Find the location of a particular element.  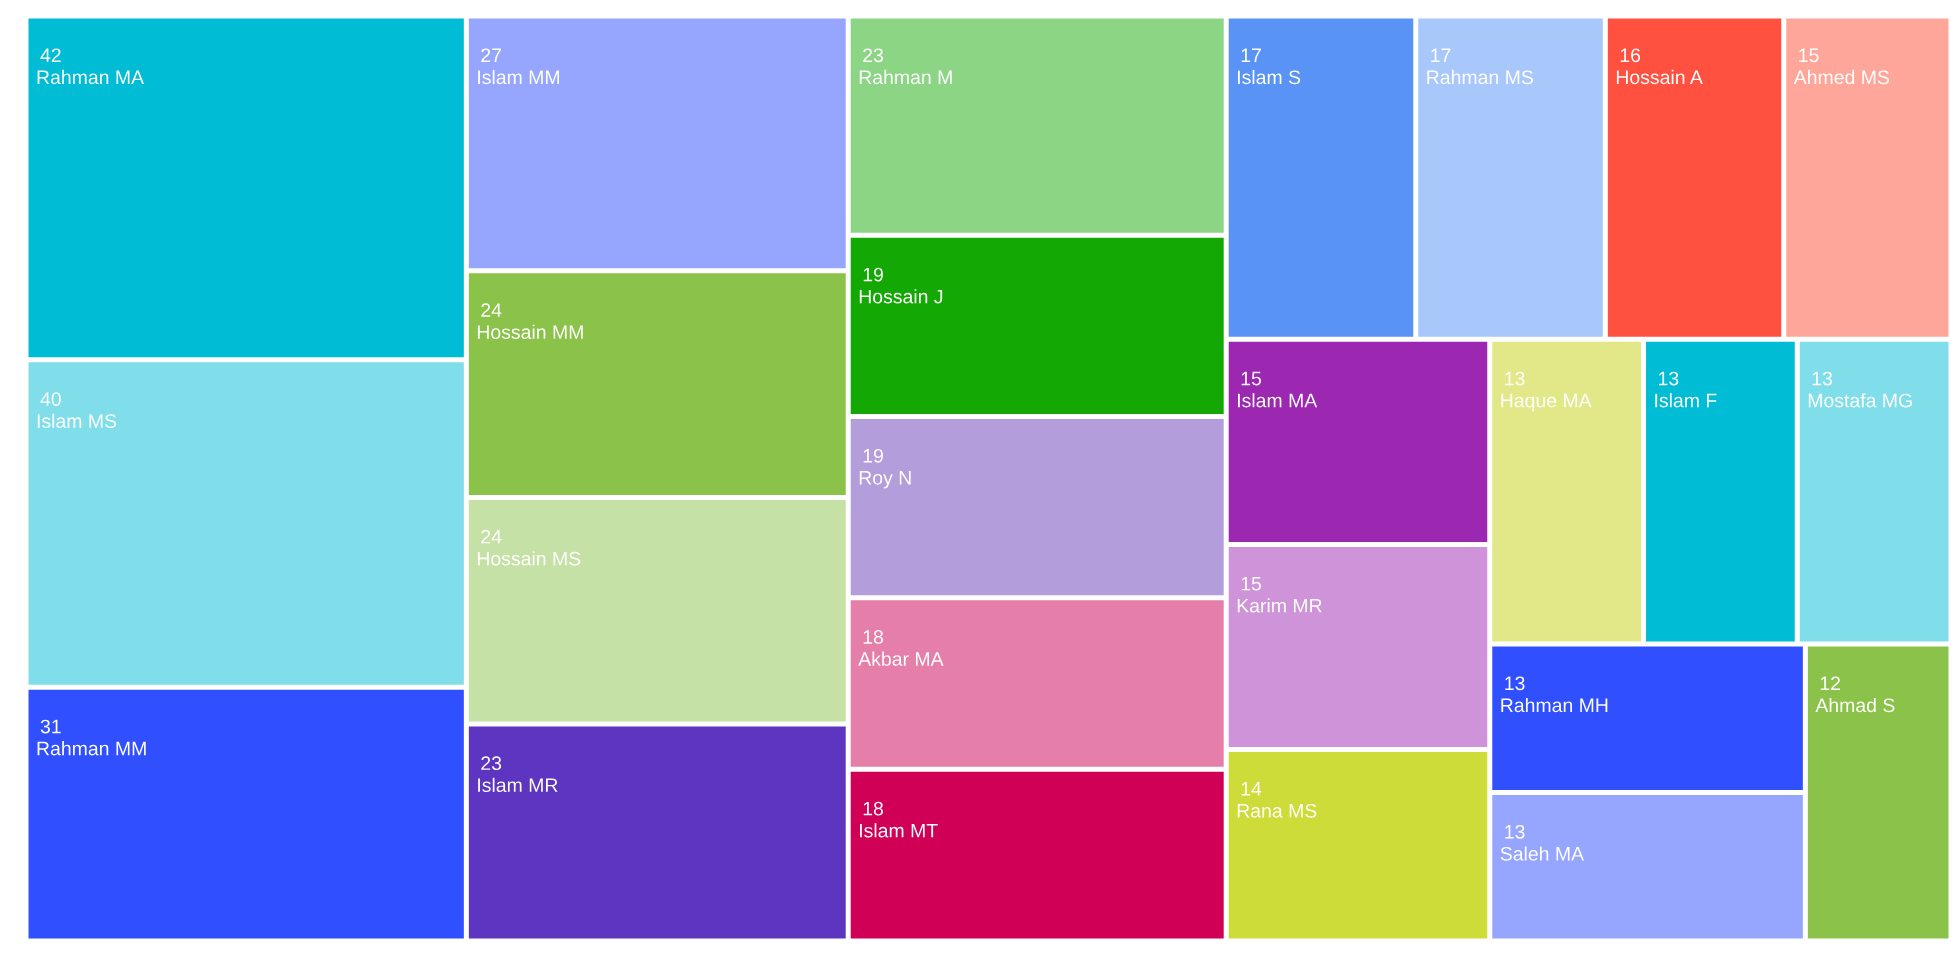

category-label: Rahman MS is located at coordinates (1480, 77).